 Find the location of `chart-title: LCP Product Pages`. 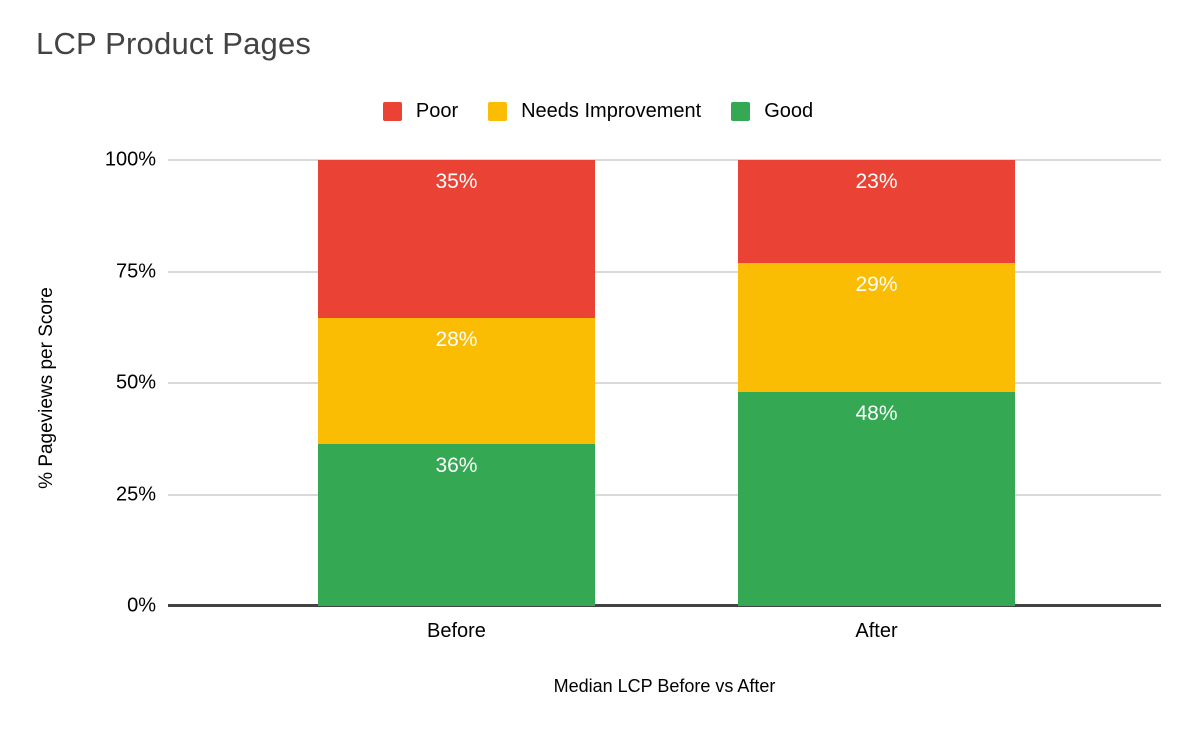

chart-title: LCP Product Pages is located at coordinates (174, 43).